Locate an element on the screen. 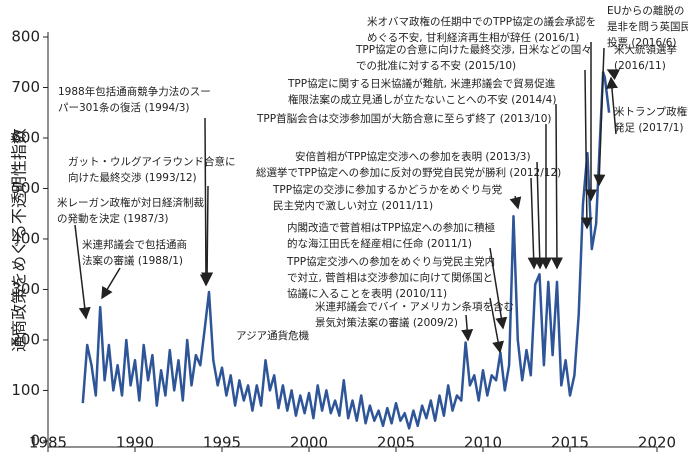 Image resolution: width=688 pixels, height=459 pixels. x-tick-label: 2010 is located at coordinates (483, 443).